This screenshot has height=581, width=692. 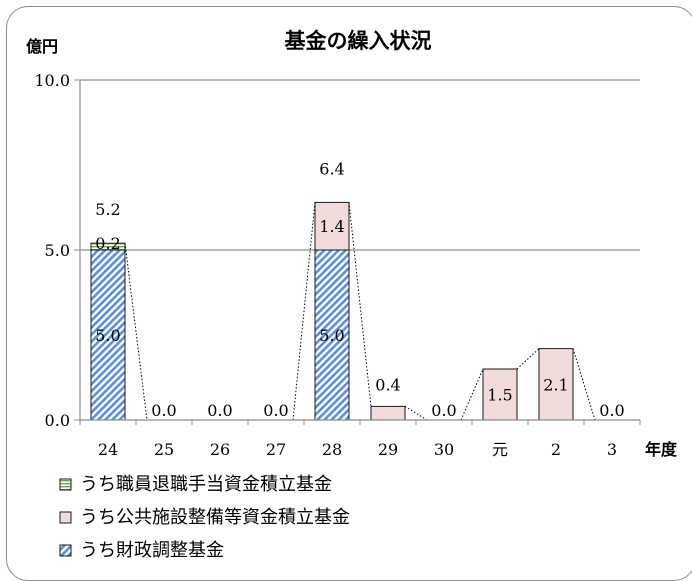 I want to click on y-tick-label: 0.0, so click(x=57, y=420).